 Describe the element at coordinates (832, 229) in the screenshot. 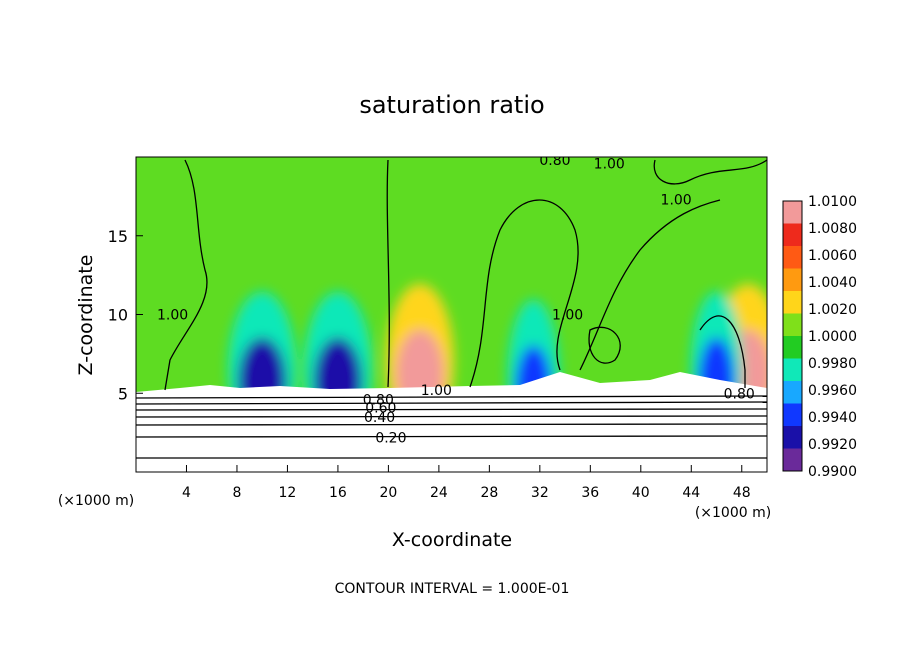

I see `colorbar-label: 1.0080` at that location.